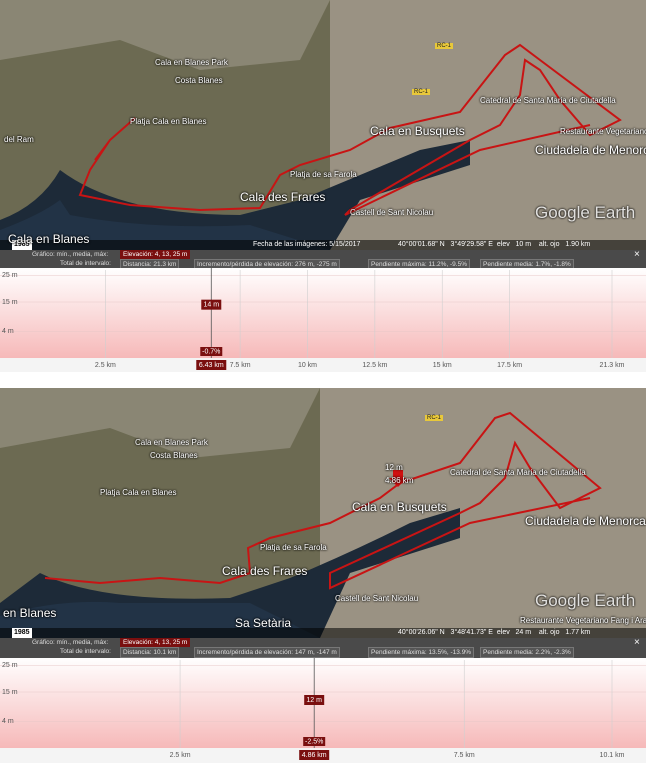  Describe the element at coordinates (307, 244) in the screenshot. I see `imagery-date: Fecha de las imágenes: 5/15/2017` at that location.